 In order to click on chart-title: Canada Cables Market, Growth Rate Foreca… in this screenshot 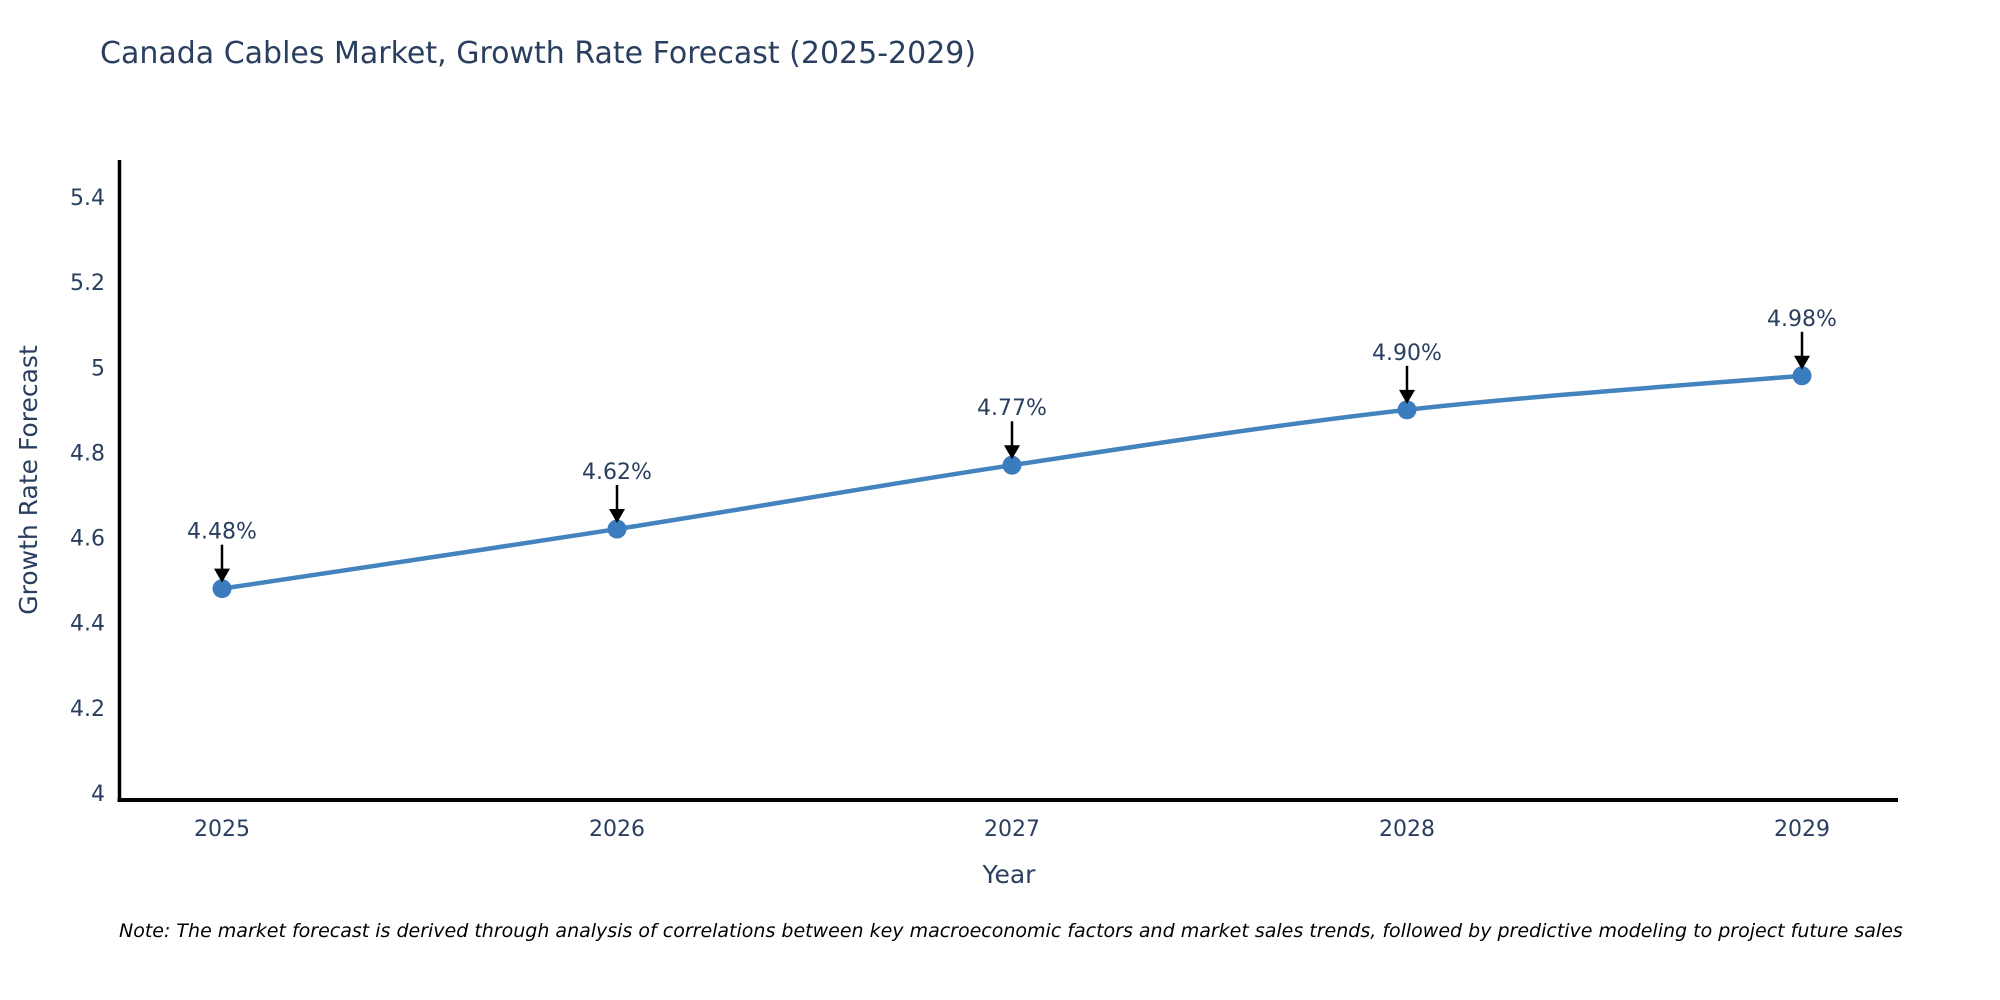, I will do `click(538, 53)`.